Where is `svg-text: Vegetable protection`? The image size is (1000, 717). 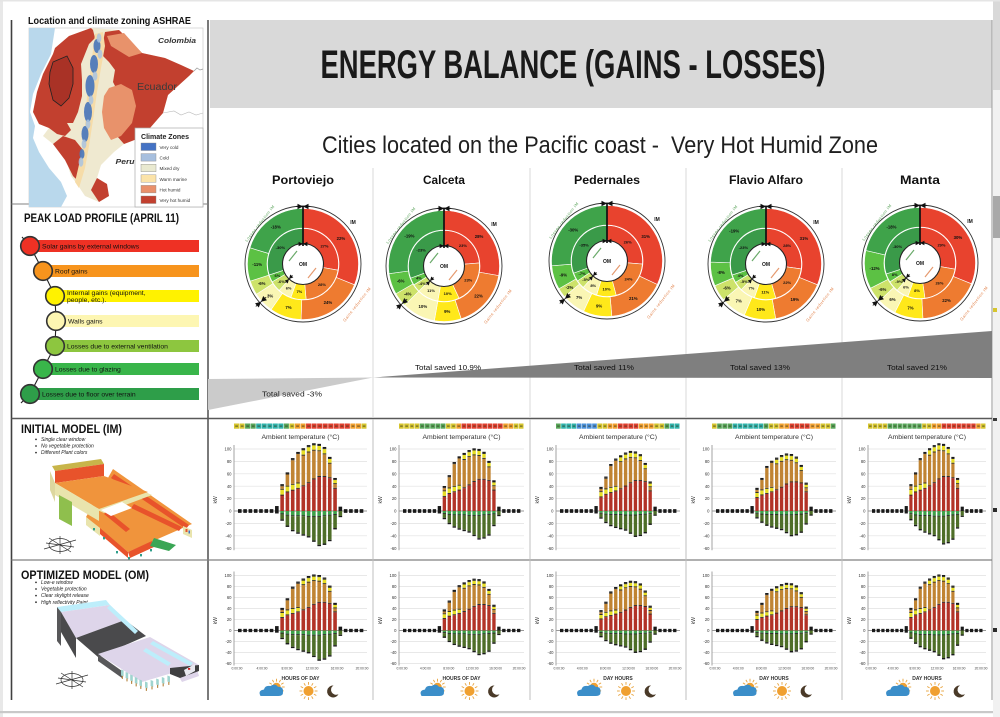
svg-text: Vegetable protection is located at coordinates (64, 590).